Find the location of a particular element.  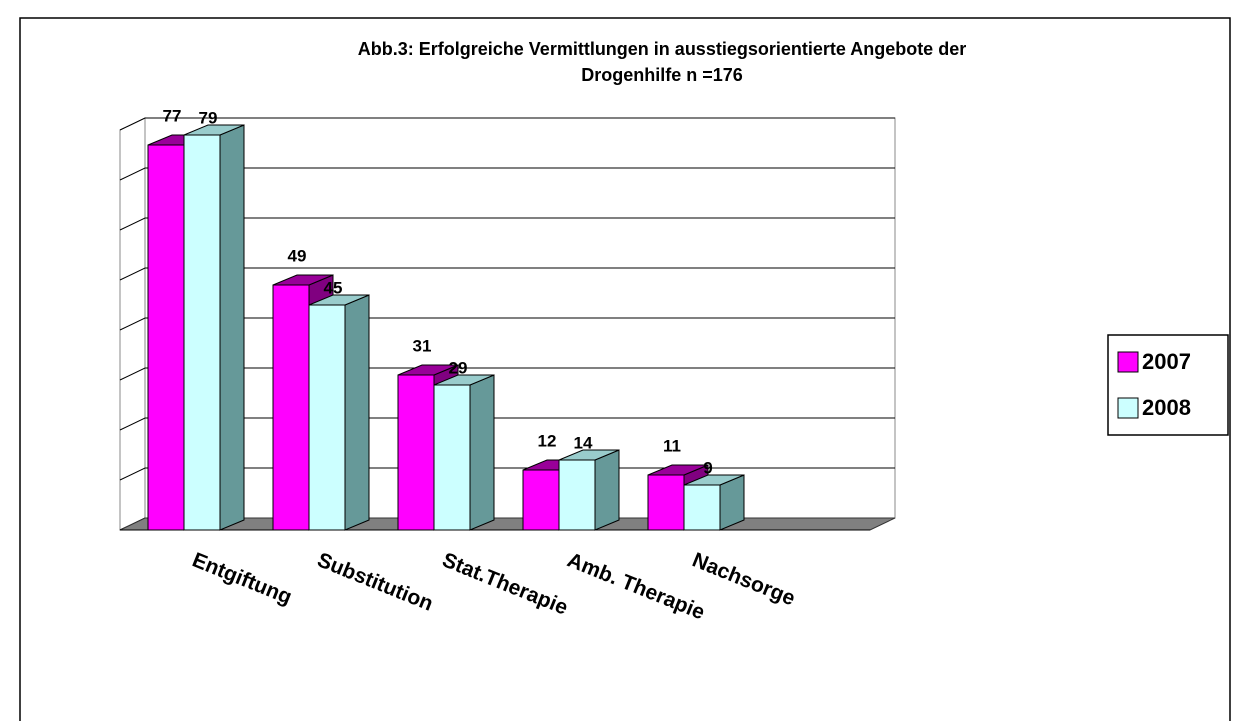

legend-label: 2008 is located at coordinates (1166, 407).